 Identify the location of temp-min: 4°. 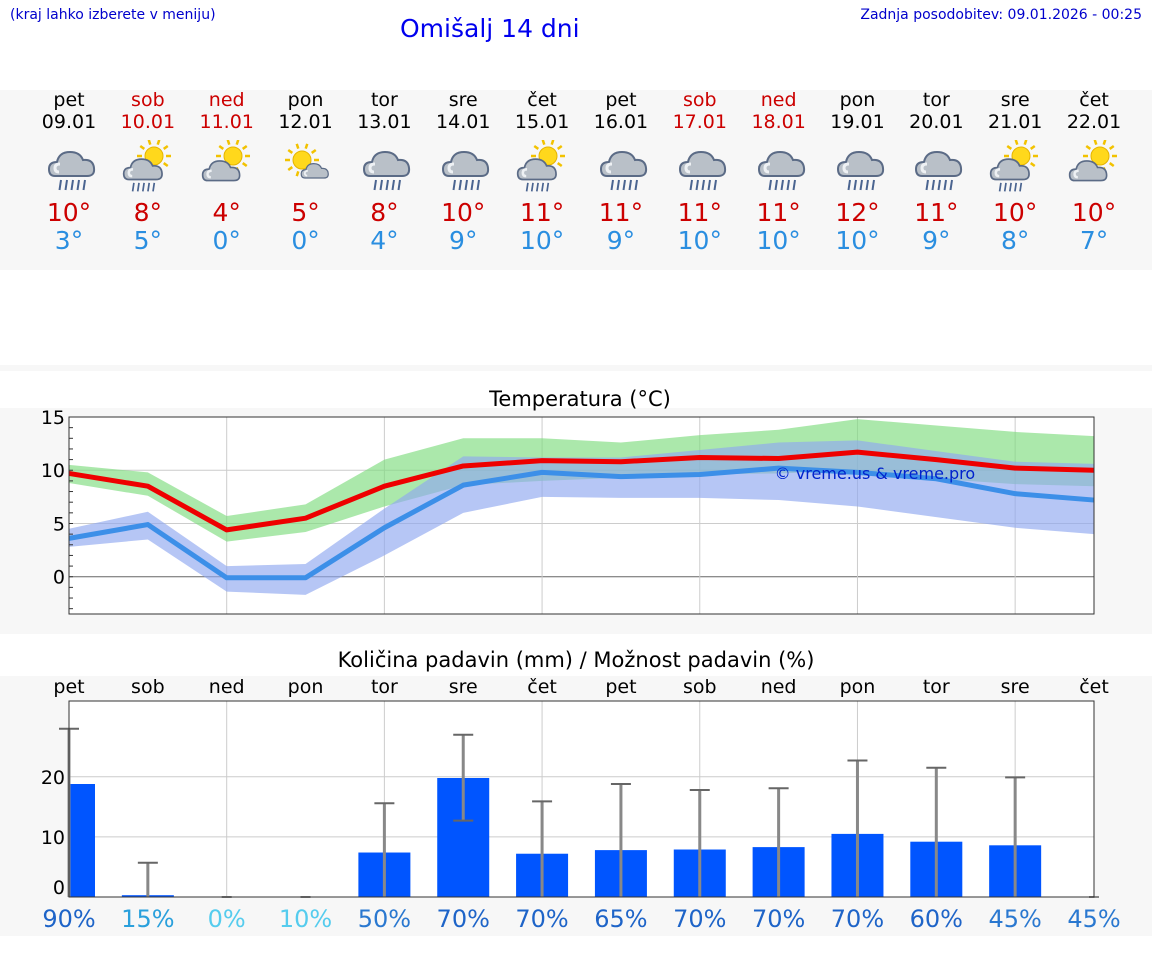
(384, 240).